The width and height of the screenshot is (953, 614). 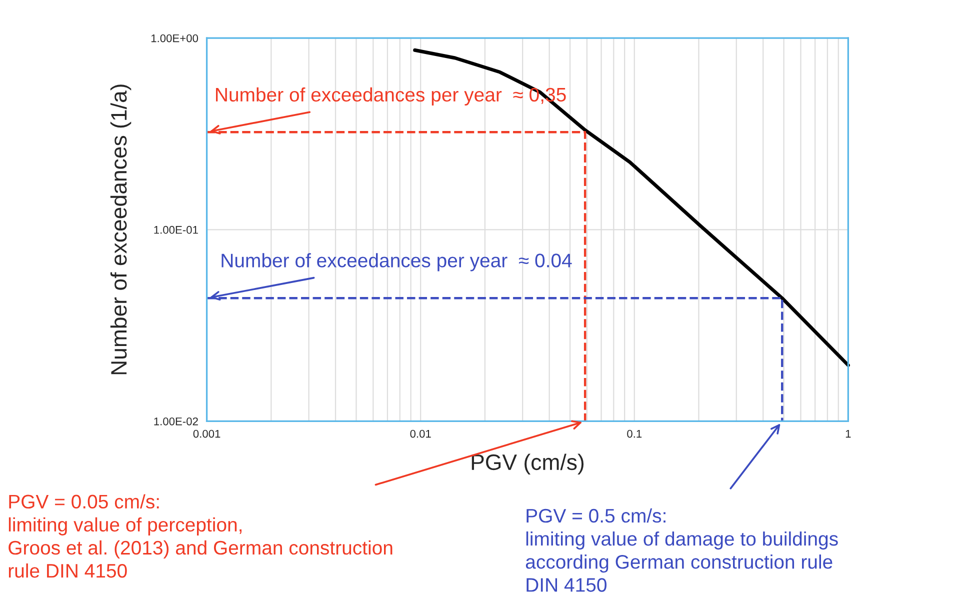 What do you see at coordinates (682, 550) in the screenshot?
I see `annotation: PGV = 0.5 cm/s: limiting value of damage to buildings according German construction rule DIN 4150` at bounding box center [682, 550].